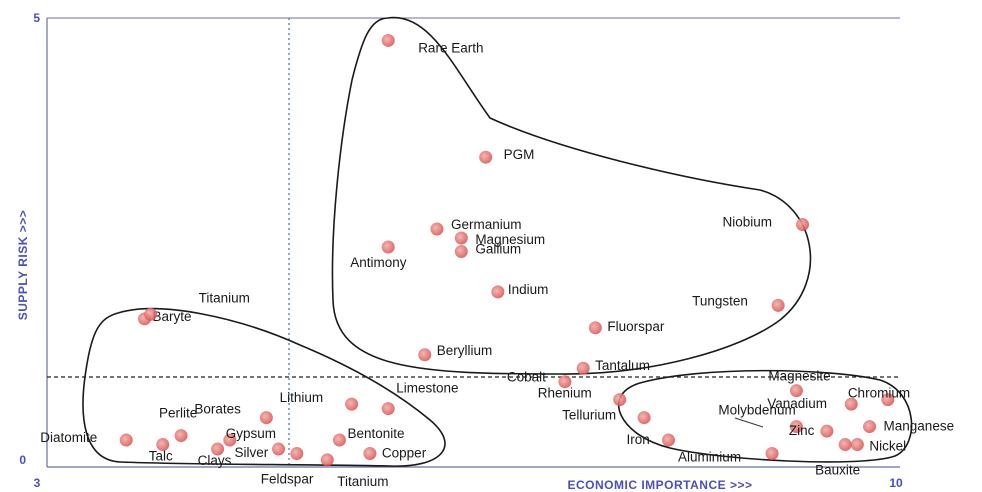 This screenshot has width=982, height=492. I want to click on label-rare-earth-0: Rare Earth, so click(450, 47).